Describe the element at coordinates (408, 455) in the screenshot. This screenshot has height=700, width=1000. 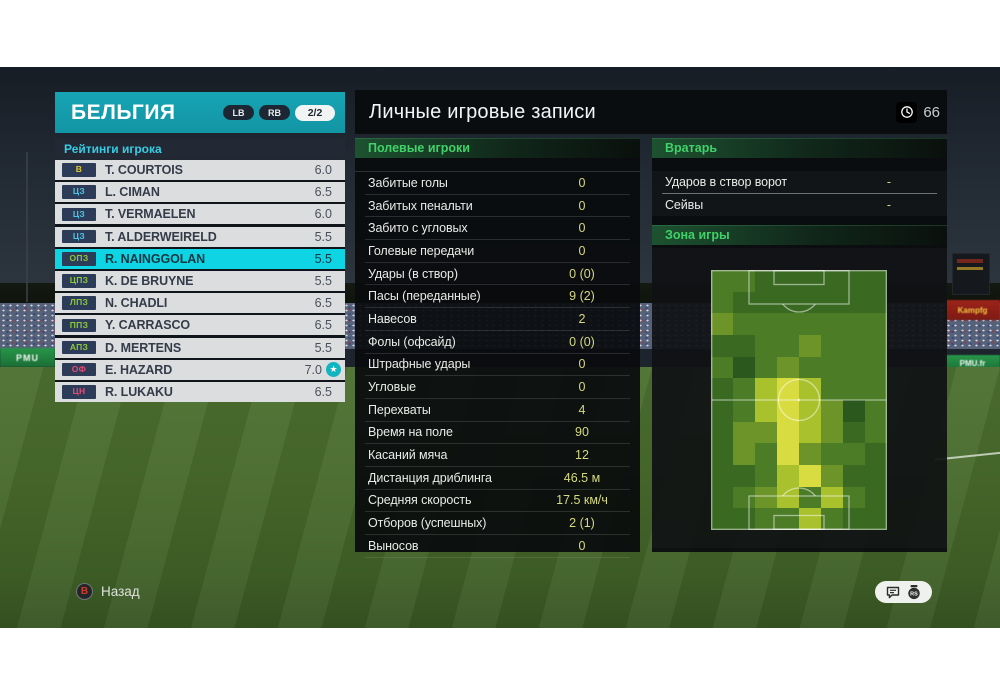
I see `stat-label: Касаний мяча` at that location.